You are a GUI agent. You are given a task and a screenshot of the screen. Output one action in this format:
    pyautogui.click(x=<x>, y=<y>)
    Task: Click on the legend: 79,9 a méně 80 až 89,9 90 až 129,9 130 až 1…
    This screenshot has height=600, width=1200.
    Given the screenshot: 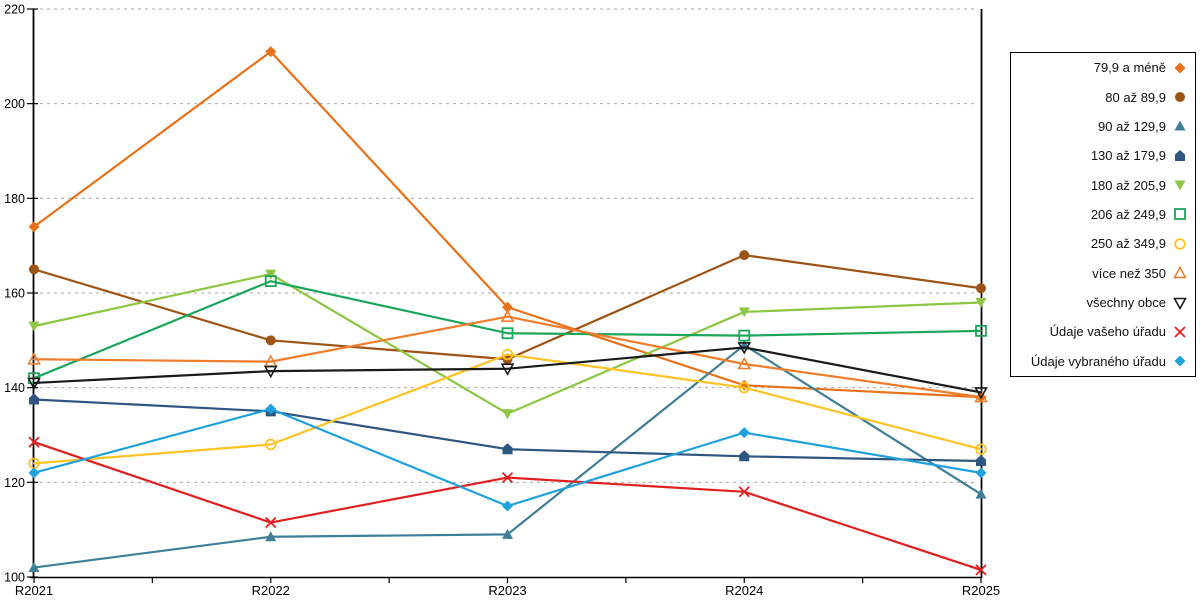 What is the action you would take?
    pyautogui.click(x=1103, y=214)
    